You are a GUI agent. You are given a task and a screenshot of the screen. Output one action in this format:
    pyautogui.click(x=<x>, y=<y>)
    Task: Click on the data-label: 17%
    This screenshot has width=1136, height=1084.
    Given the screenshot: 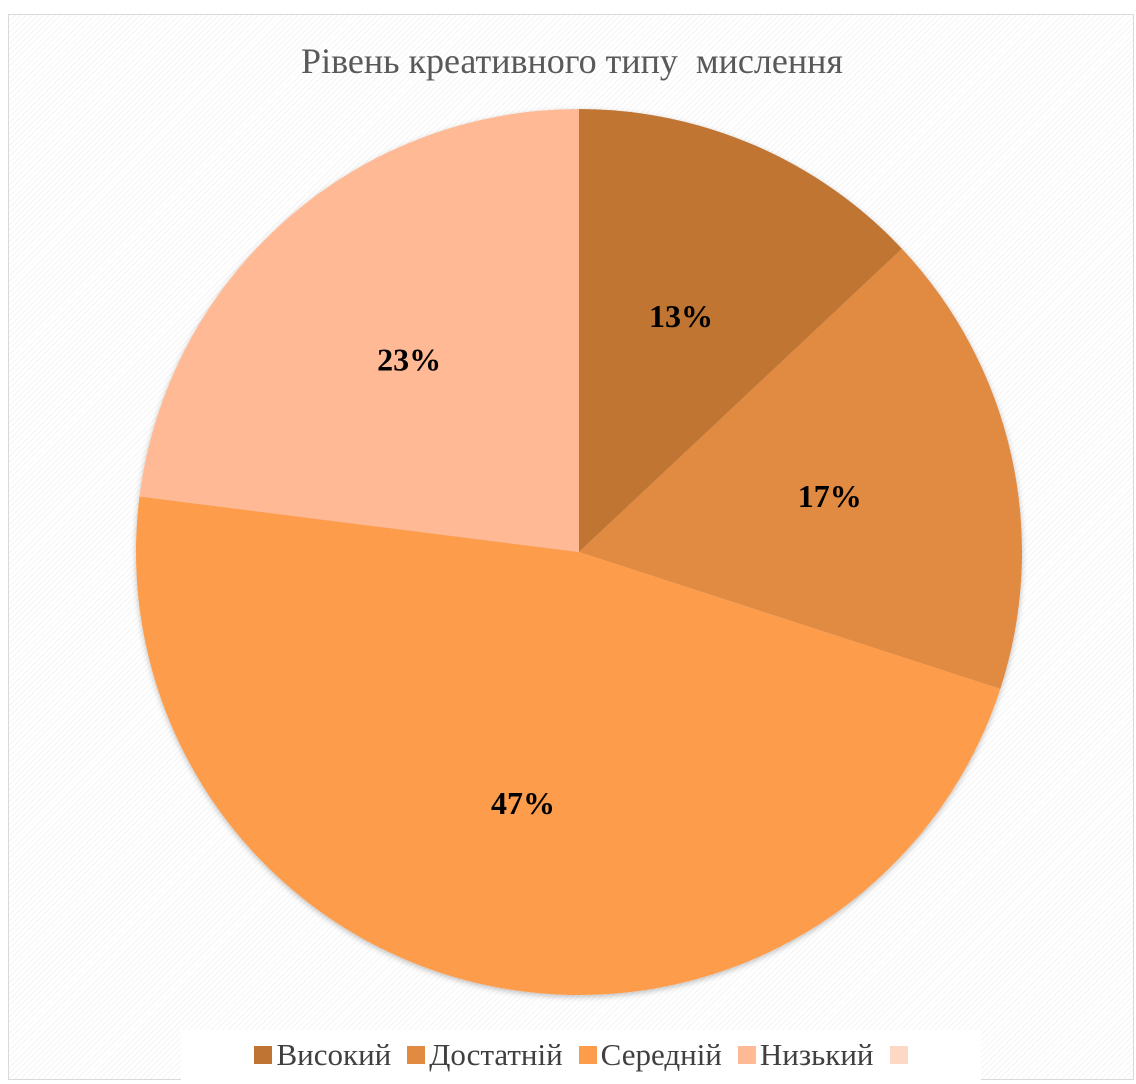 What is the action you would take?
    pyautogui.click(x=830, y=496)
    